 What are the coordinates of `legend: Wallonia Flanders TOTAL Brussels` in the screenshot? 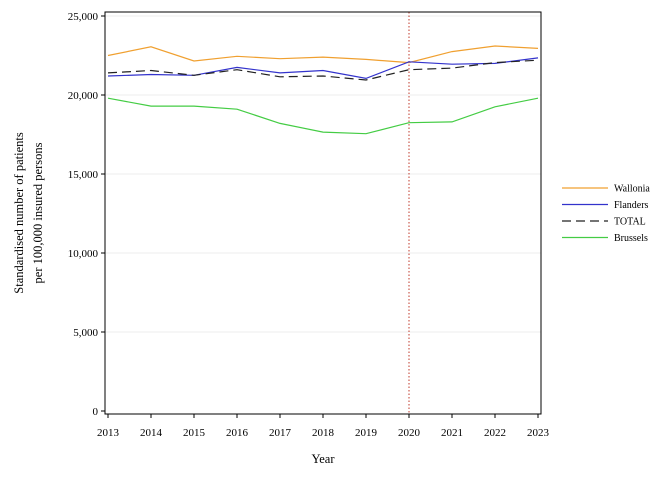 It's located at (606, 214).